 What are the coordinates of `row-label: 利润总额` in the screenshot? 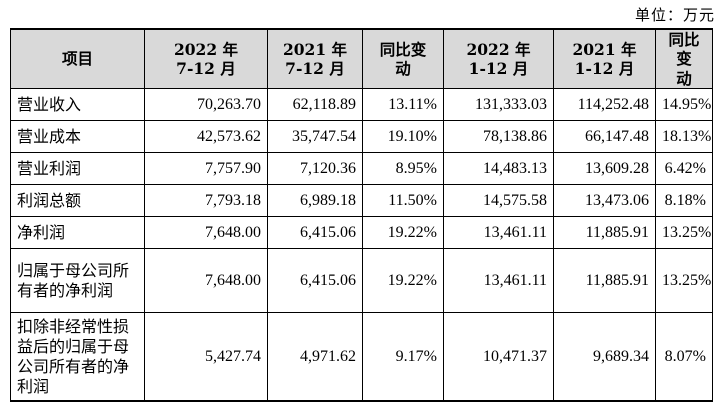 It's located at (77, 201).